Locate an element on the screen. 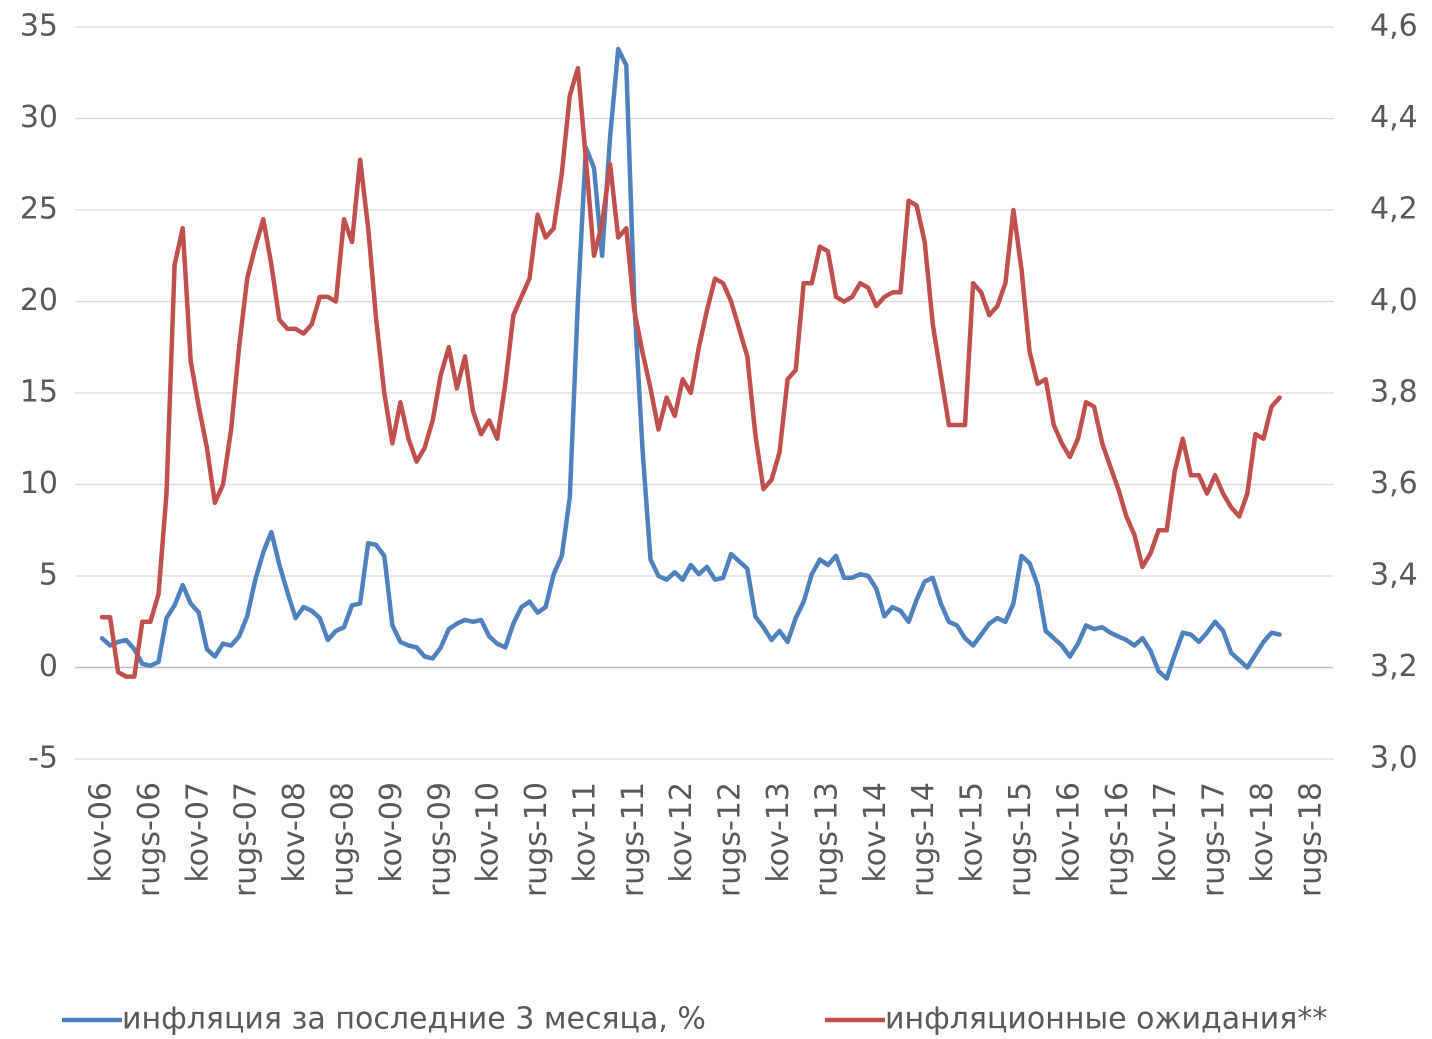  y-tick-label: 0 is located at coordinates (48, 666).